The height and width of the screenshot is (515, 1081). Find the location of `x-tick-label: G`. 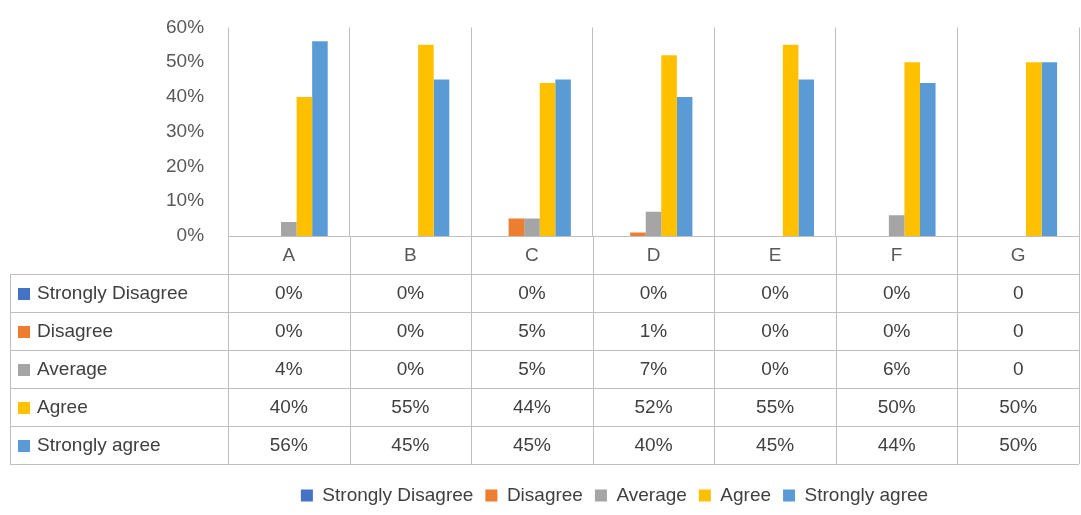

x-tick-label: G is located at coordinates (1018, 254).